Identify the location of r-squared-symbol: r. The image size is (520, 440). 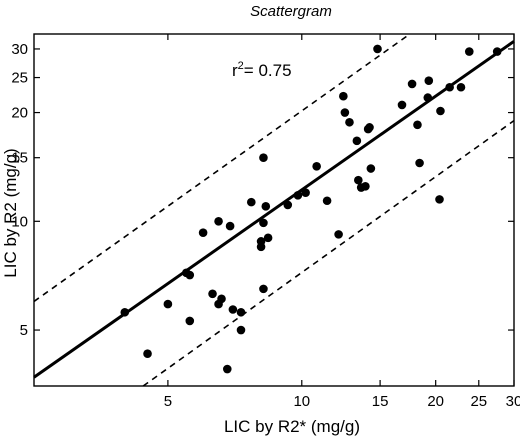
(235, 70).